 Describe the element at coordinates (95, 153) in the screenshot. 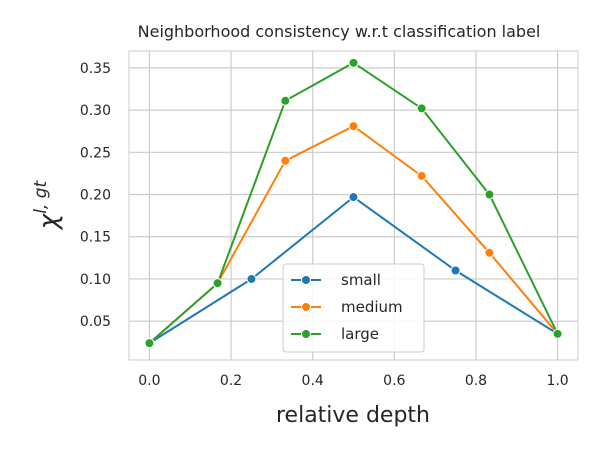

I see `y-tick-label: 0.25` at that location.